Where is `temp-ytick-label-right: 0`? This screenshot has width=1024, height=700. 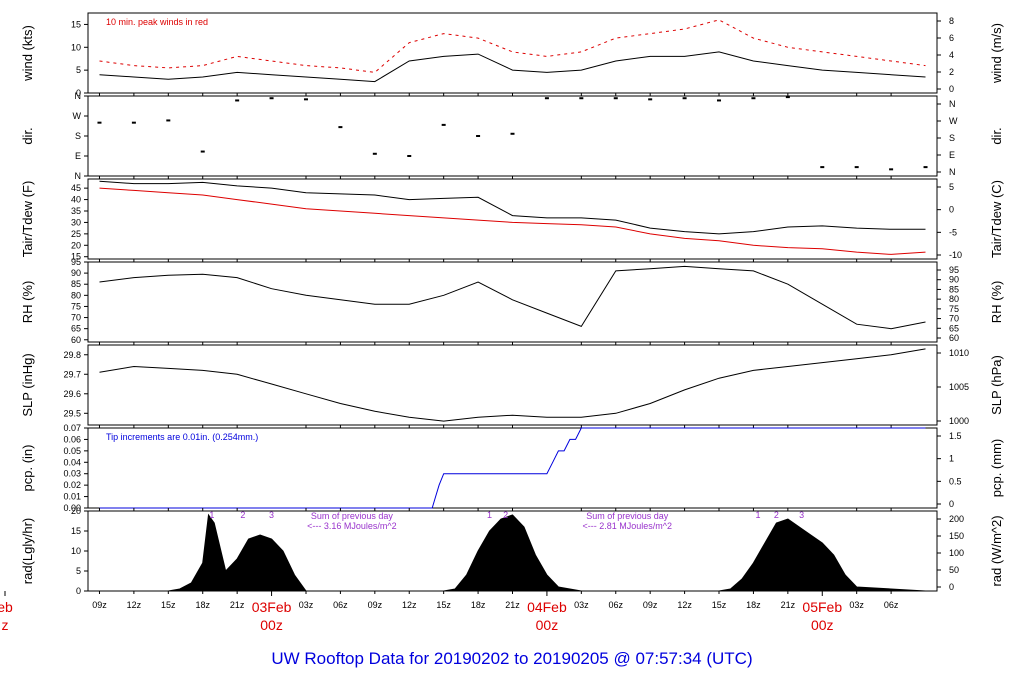
temp-ytick-label-right: 0 is located at coordinates (951, 210).